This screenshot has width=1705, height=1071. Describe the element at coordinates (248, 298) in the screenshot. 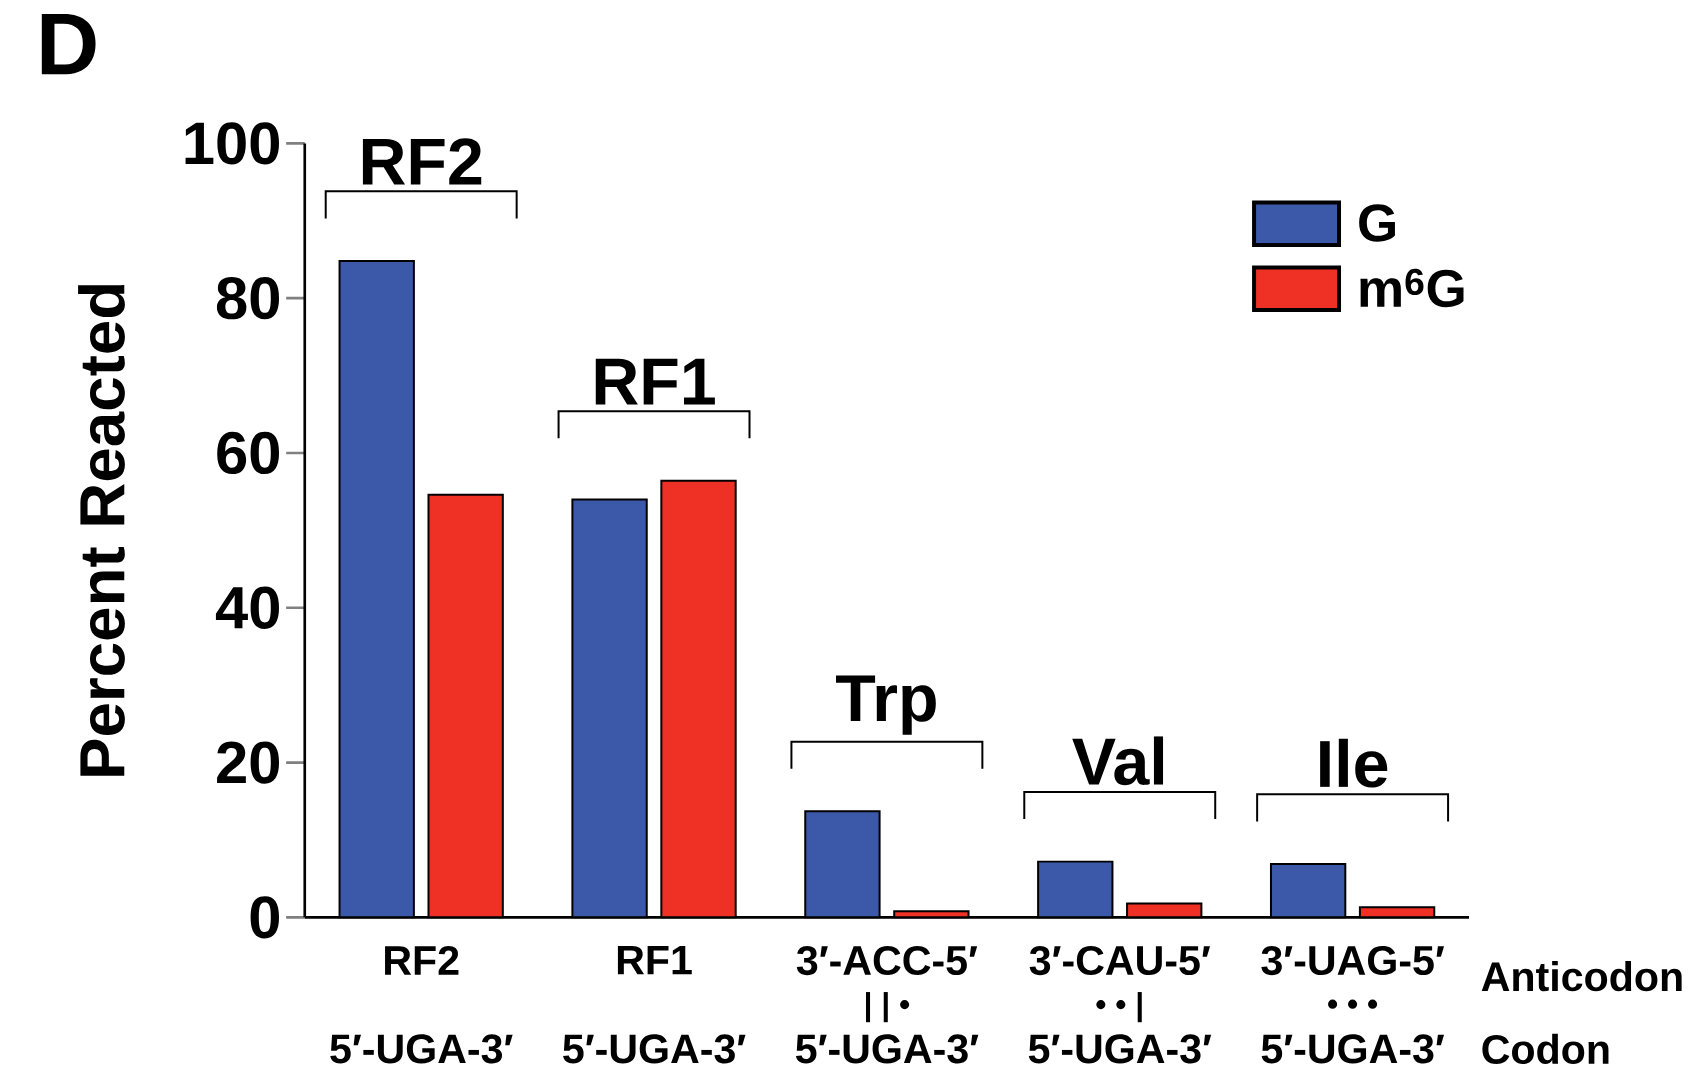

I see `y-tick-label: 80` at that location.